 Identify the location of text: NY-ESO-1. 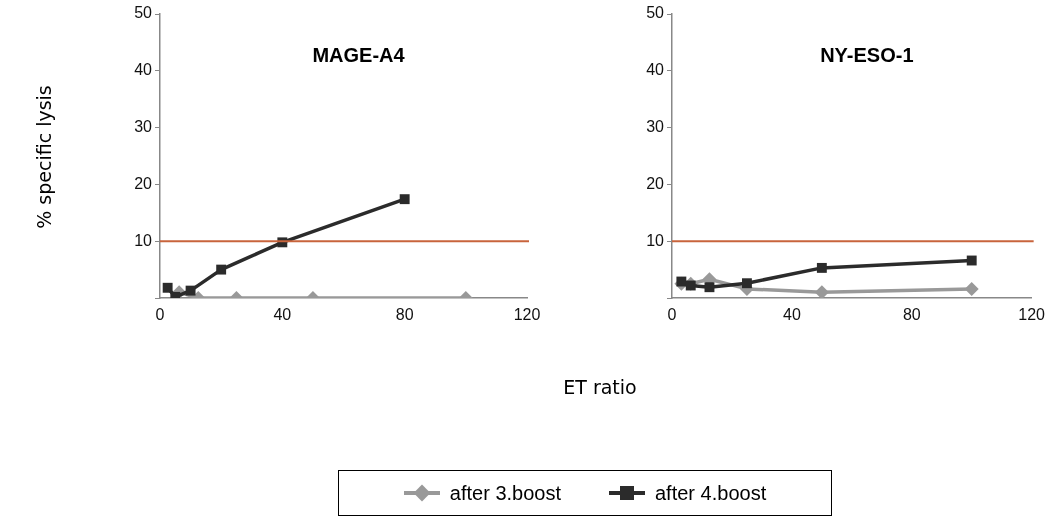
(867, 54).